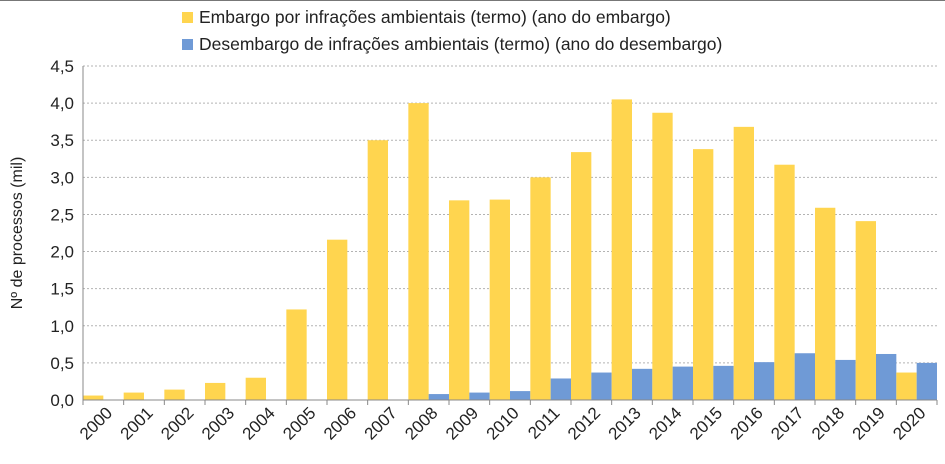 The width and height of the screenshot is (945, 464). What do you see at coordinates (187, 44) in the screenshot?
I see `legend-swatch-desembargo` at bounding box center [187, 44].